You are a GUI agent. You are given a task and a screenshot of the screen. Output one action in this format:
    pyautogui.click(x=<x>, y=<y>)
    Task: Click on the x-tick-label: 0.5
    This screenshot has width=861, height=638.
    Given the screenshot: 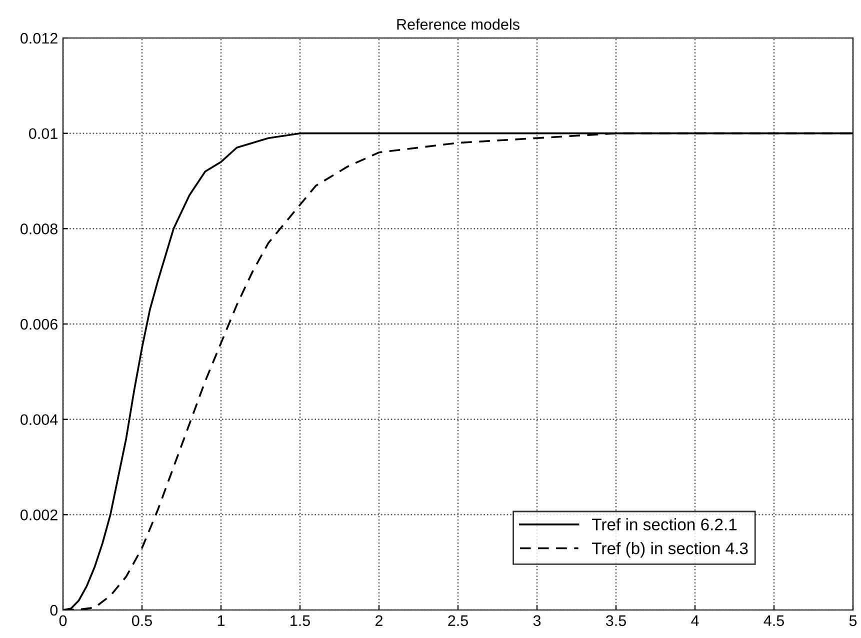 What is the action you would take?
    pyautogui.click(x=142, y=620)
    